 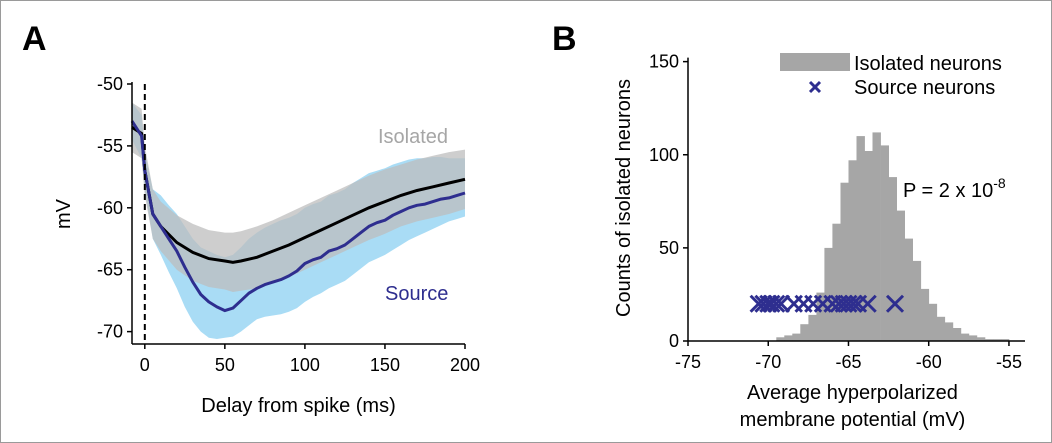 What do you see at coordinates (669, 248) in the screenshot?
I see `panel-b-y-tick-label: 50` at bounding box center [669, 248].